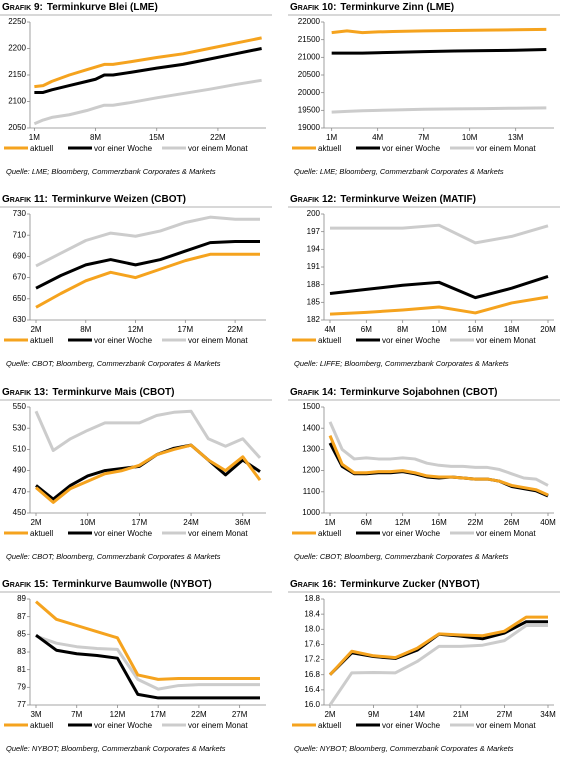  What do you see at coordinates (312, 491) in the screenshot?
I see `y-tick-label: 1100` at bounding box center [312, 491].